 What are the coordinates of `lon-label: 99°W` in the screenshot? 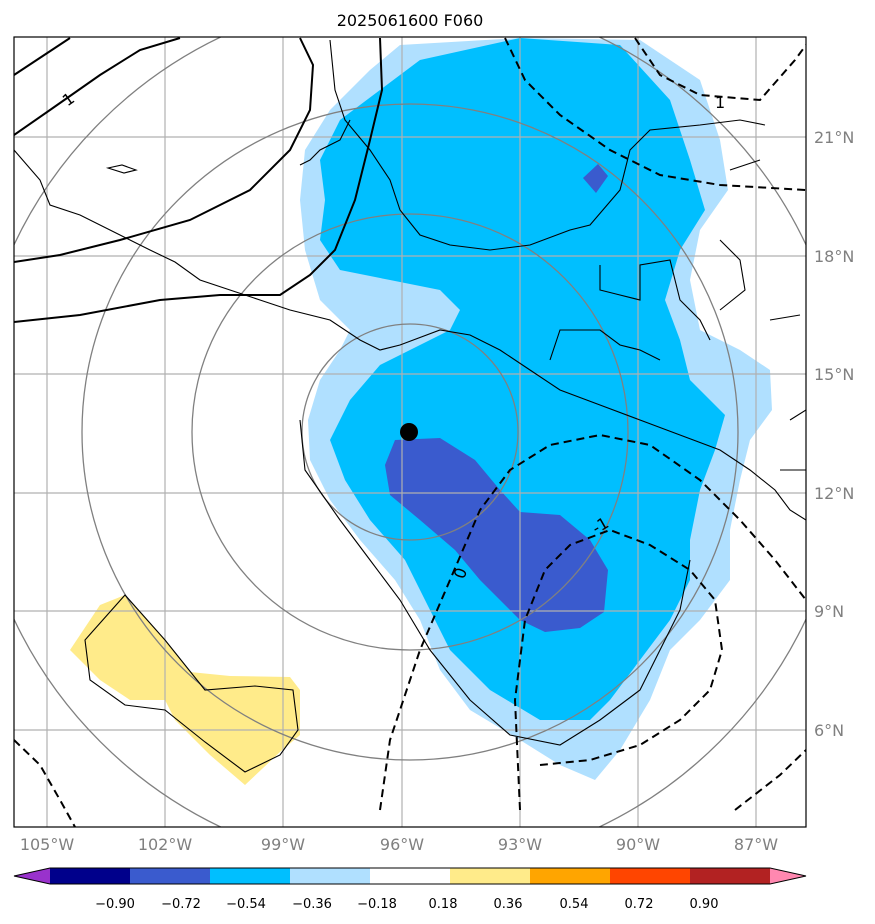 It's located at (283, 844).